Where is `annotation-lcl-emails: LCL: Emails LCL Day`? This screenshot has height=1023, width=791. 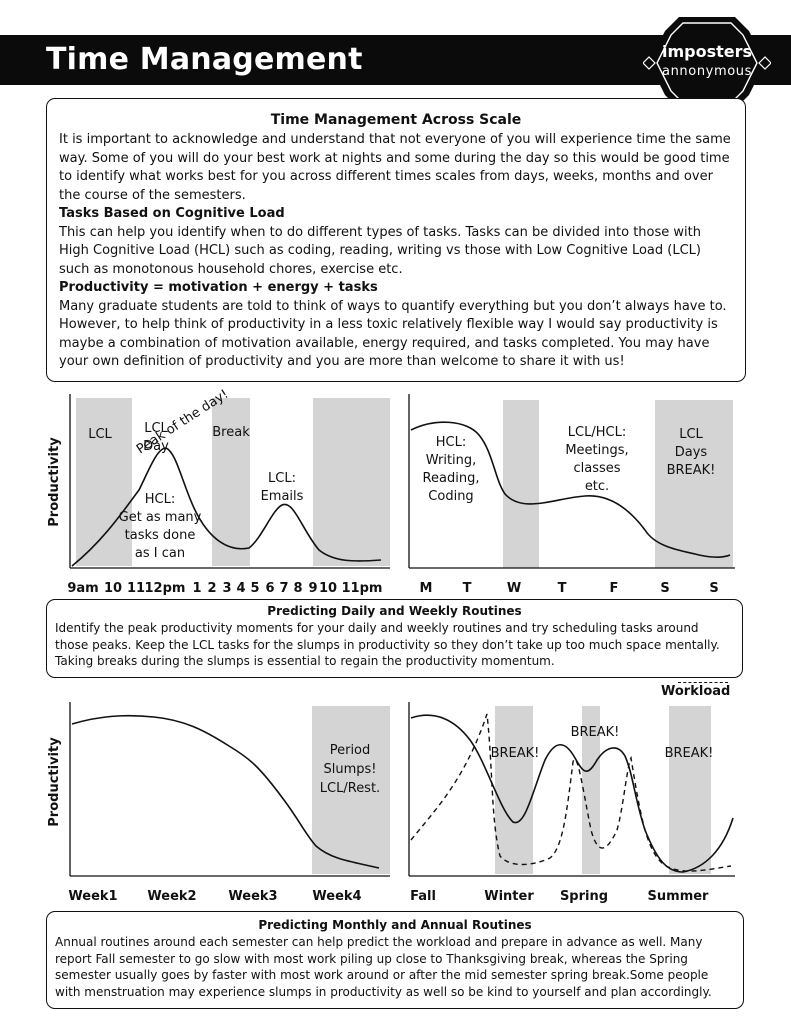
annotation-lcl-emails: LCL: Emails LCL Day is located at coordinates (223, 462).